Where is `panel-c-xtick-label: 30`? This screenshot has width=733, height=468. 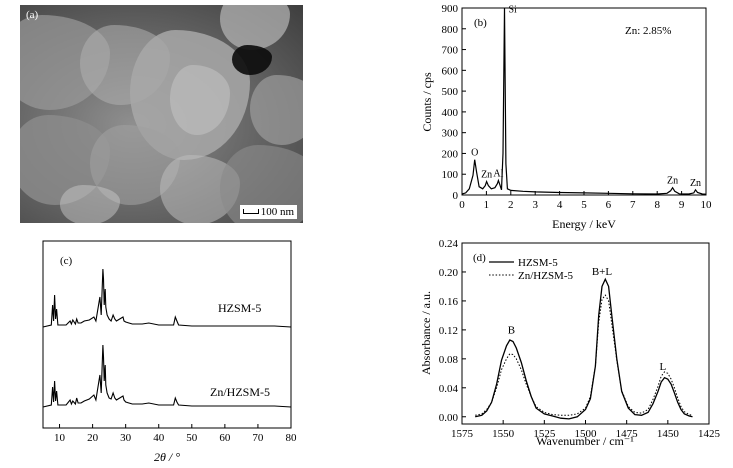 panel-c-xtick-label: 30 is located at coordinates (126, 438).